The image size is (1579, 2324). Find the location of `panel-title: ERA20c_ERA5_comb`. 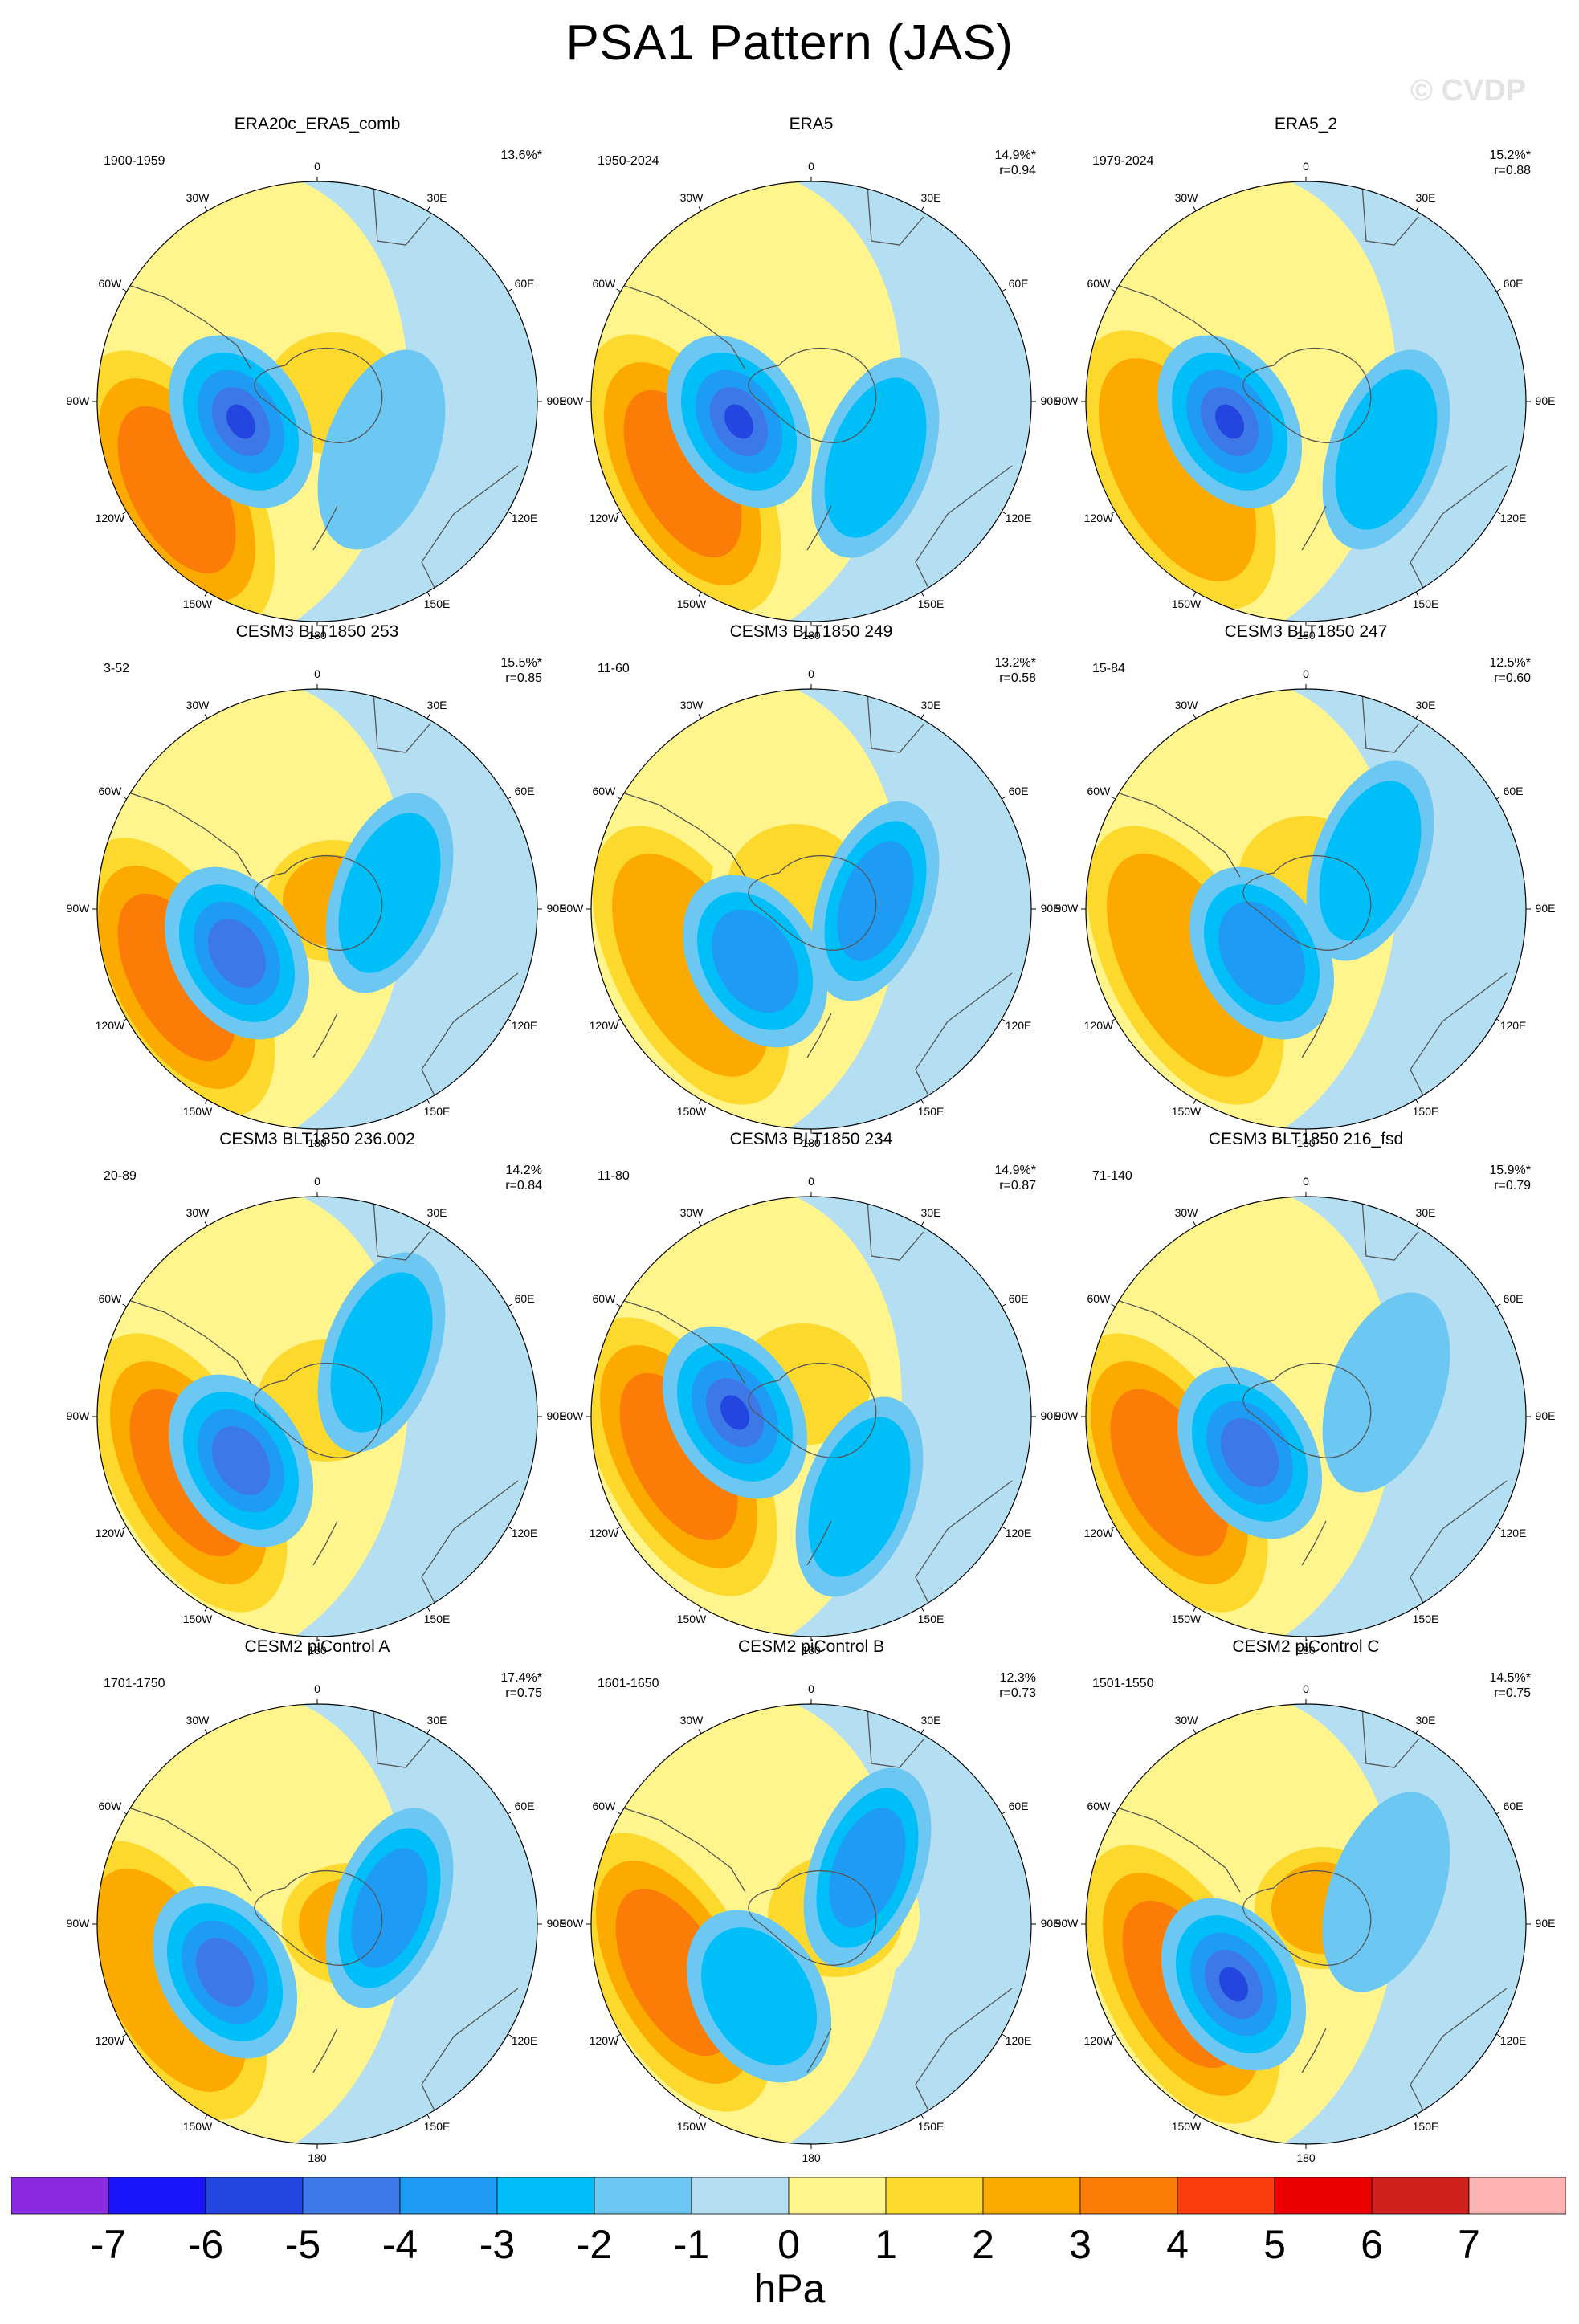

panel-title: ERA20c_ERA5_comb is located at coordinates (317, 124).